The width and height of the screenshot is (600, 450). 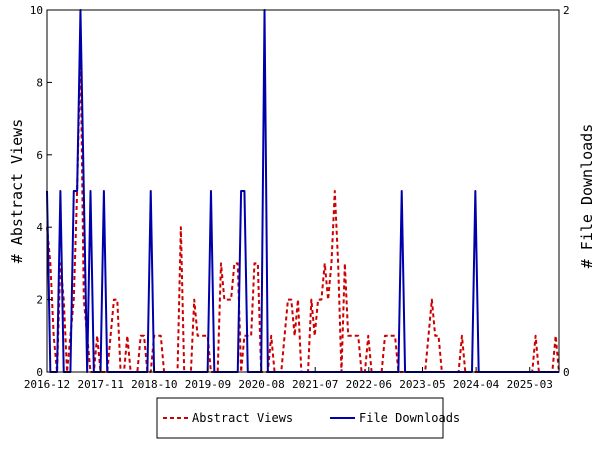 I want to click on left-y-tick-label: 0, so click(x=39, y=372).